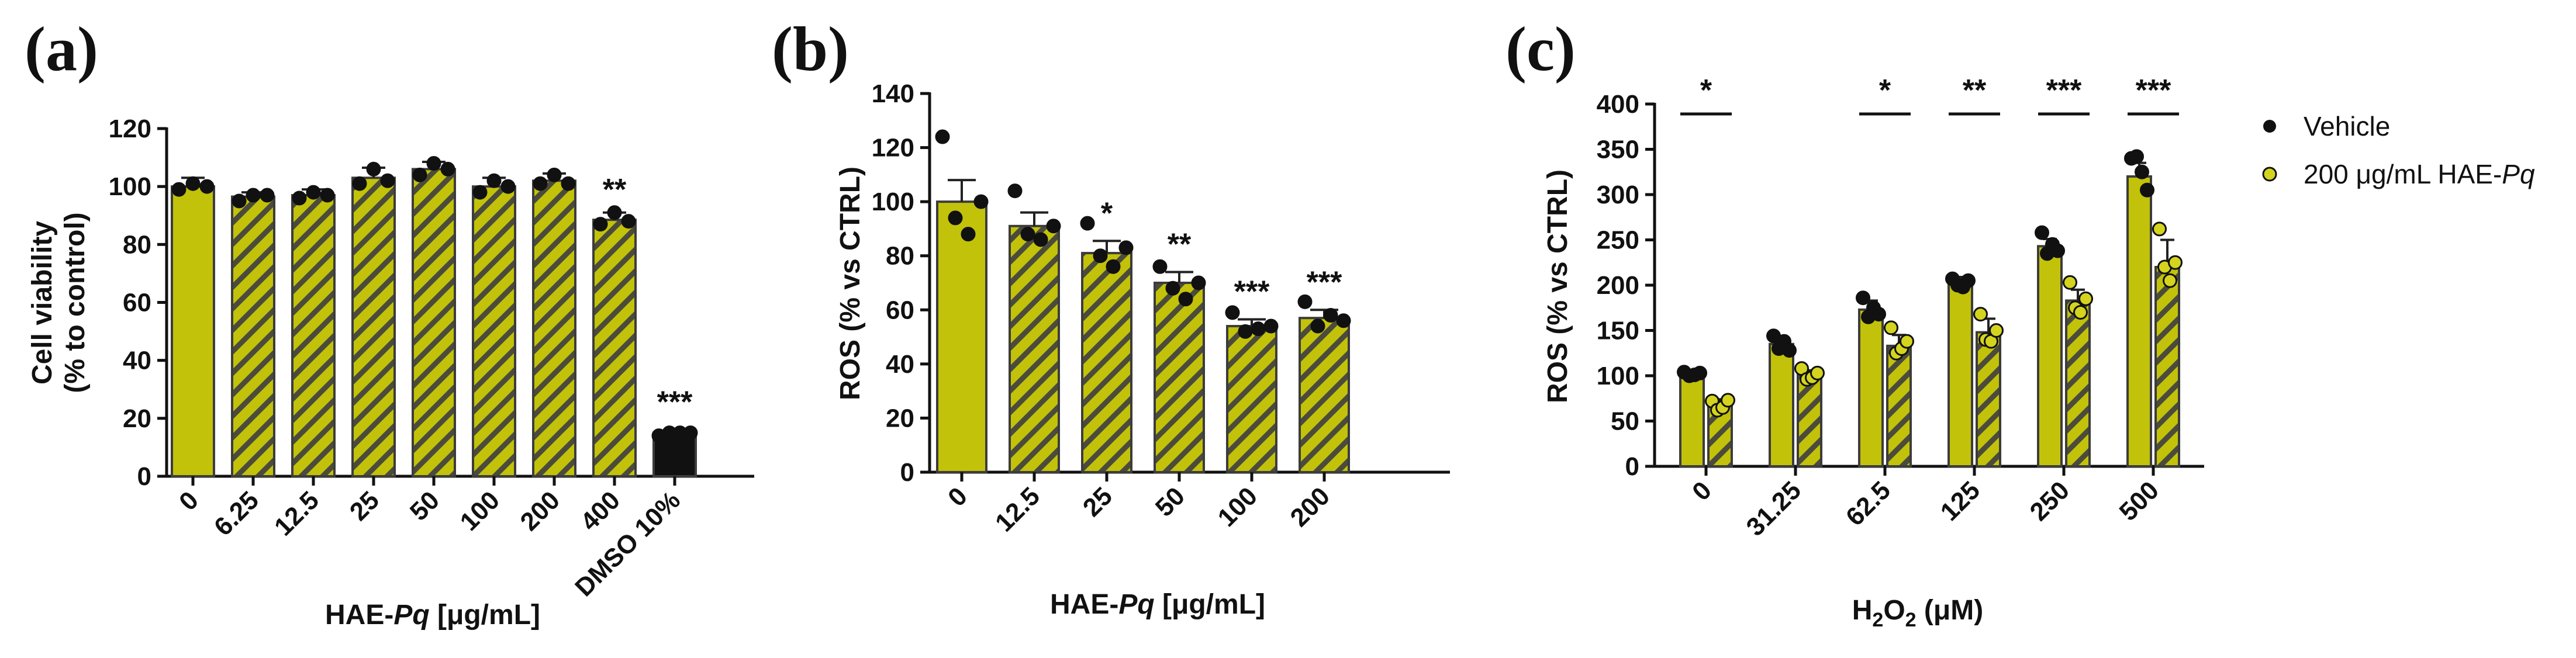 The image size is (2576, 658). I want to click on b-y-tick-label: 40, so click(900, 364).